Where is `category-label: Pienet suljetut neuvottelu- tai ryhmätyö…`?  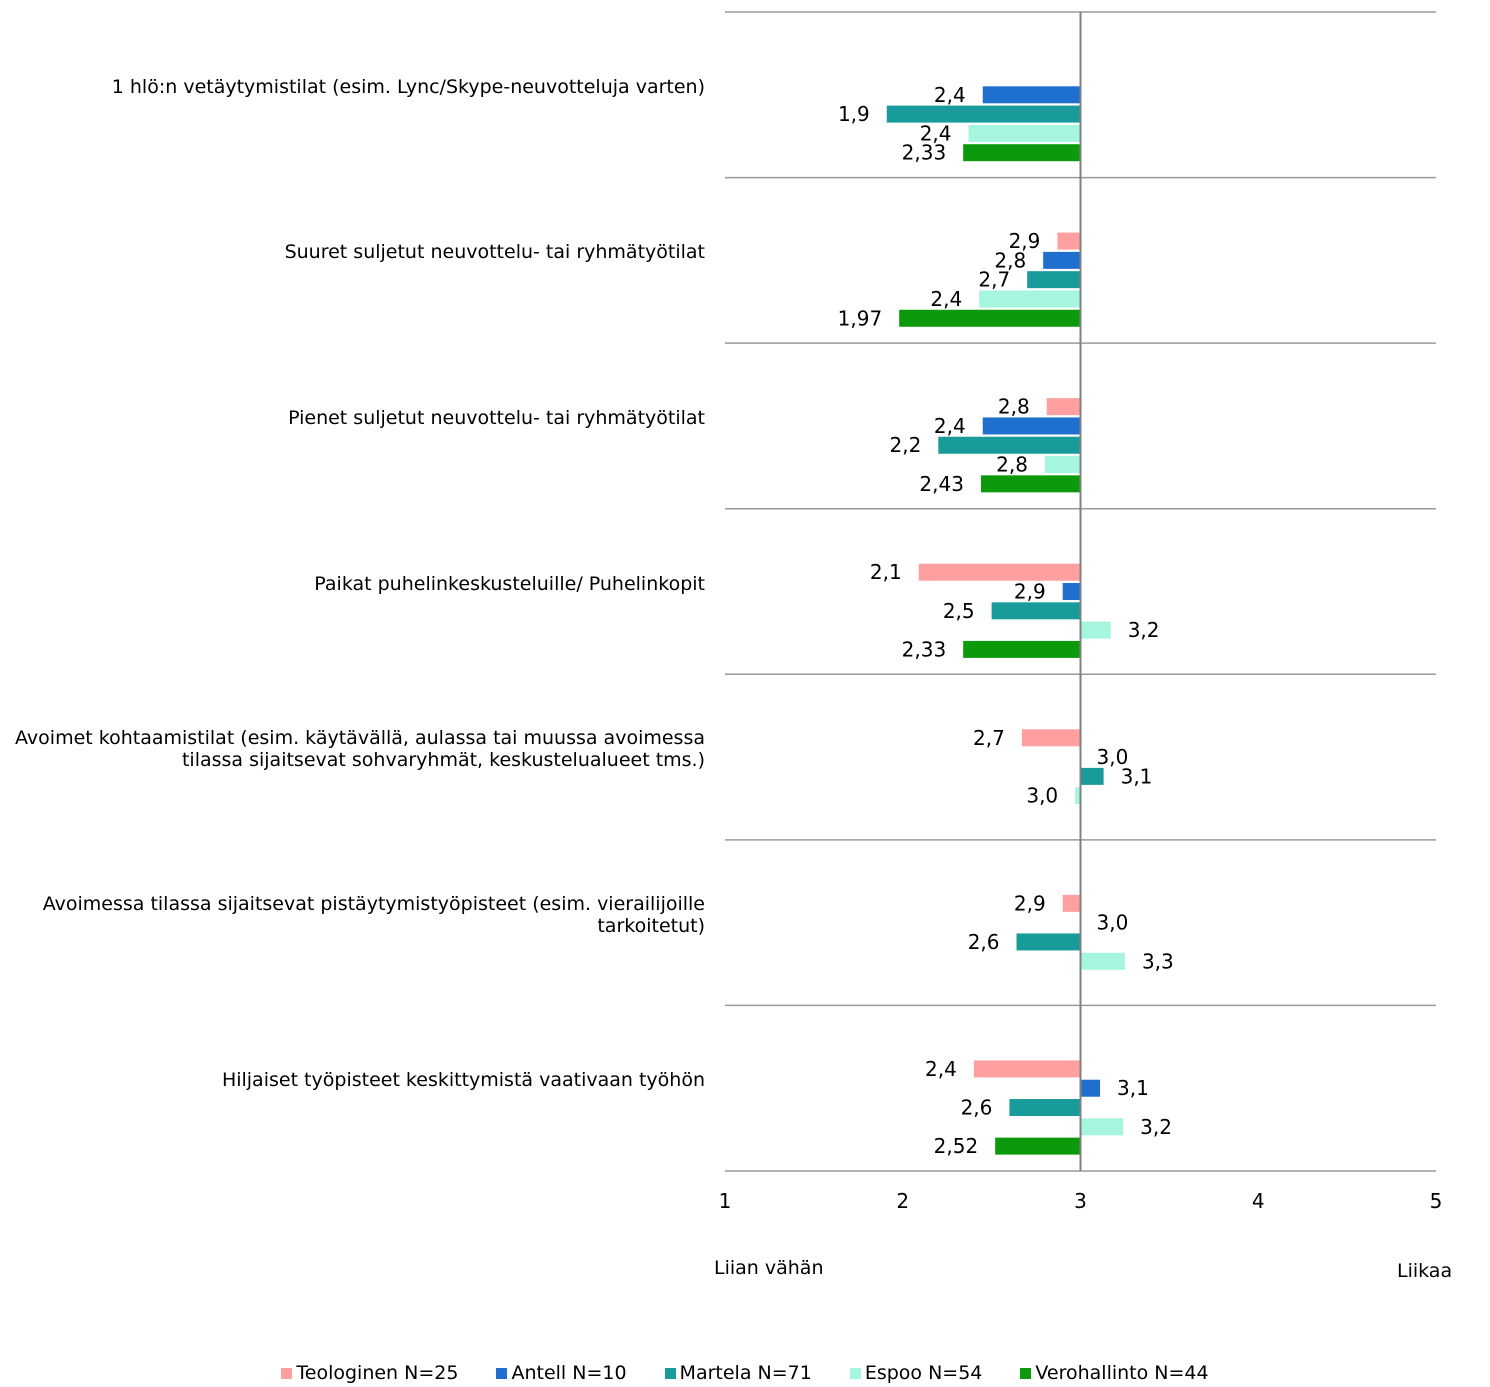
category-label: Pienet suljetut neuvottelu- tai ryhmätyö… is located at coordinates (496, 417).